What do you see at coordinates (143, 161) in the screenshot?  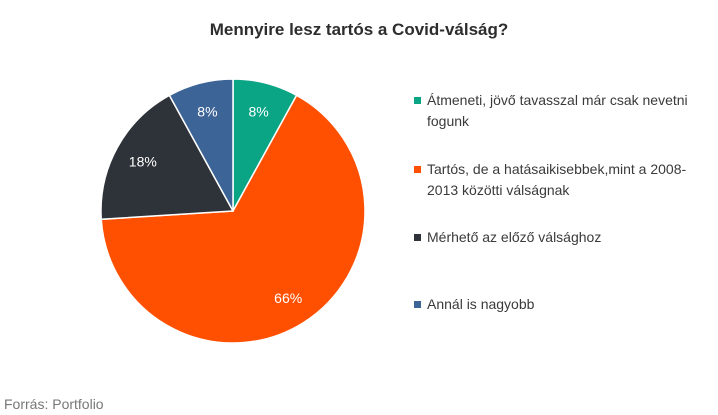 I see `slice-value-label: 18%` at bounding box center [143, 161].